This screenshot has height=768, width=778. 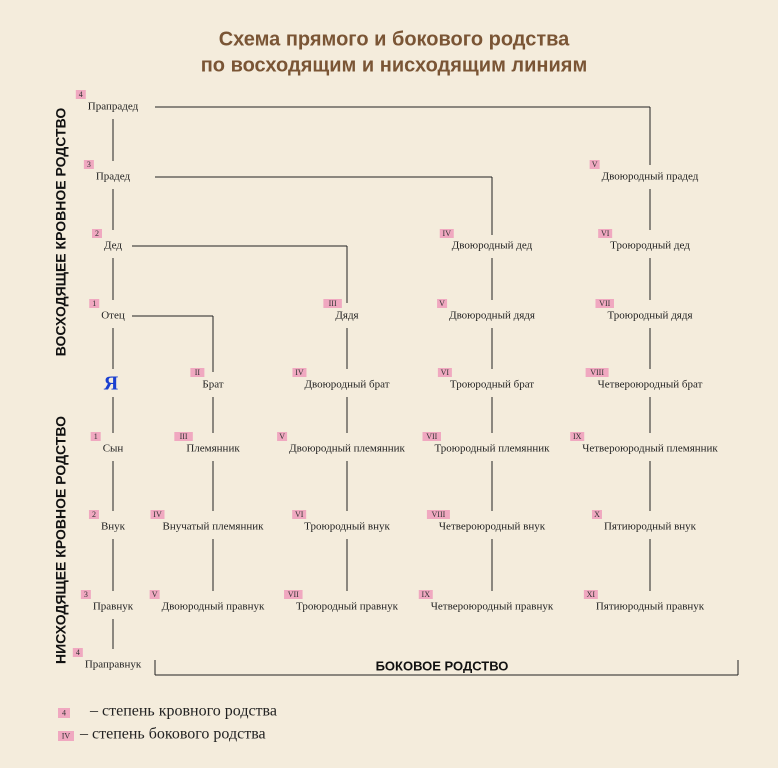 What do you see at coordinates (183, 711) in the screenshot?
I see `legend-text: – степень кровного родства` at bounding box center [183, 711].